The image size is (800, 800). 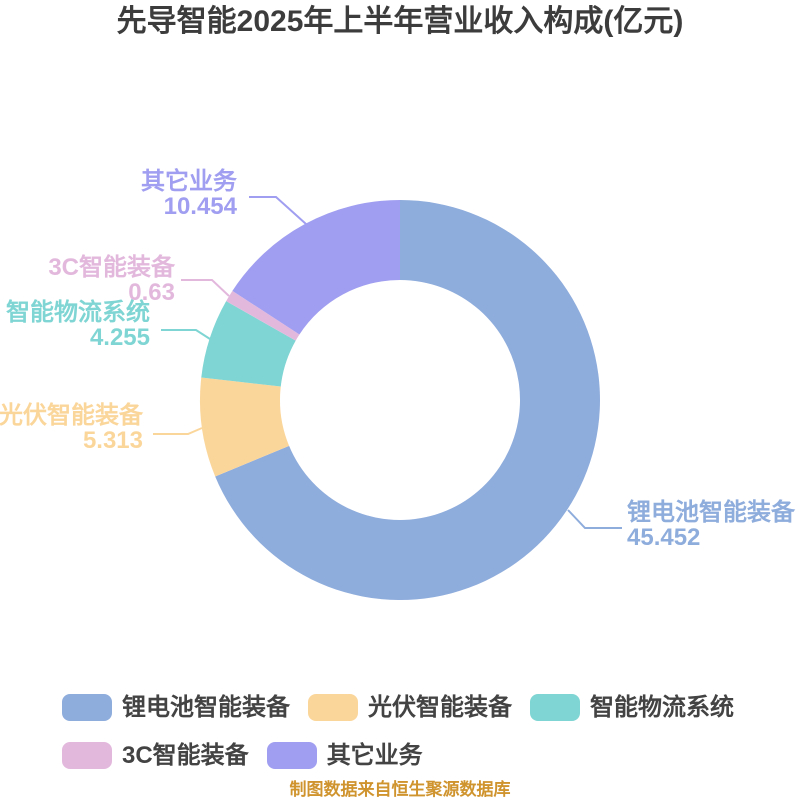 I want to click on slice-label-name: 智能物流系统, so click(x=78, y=312).